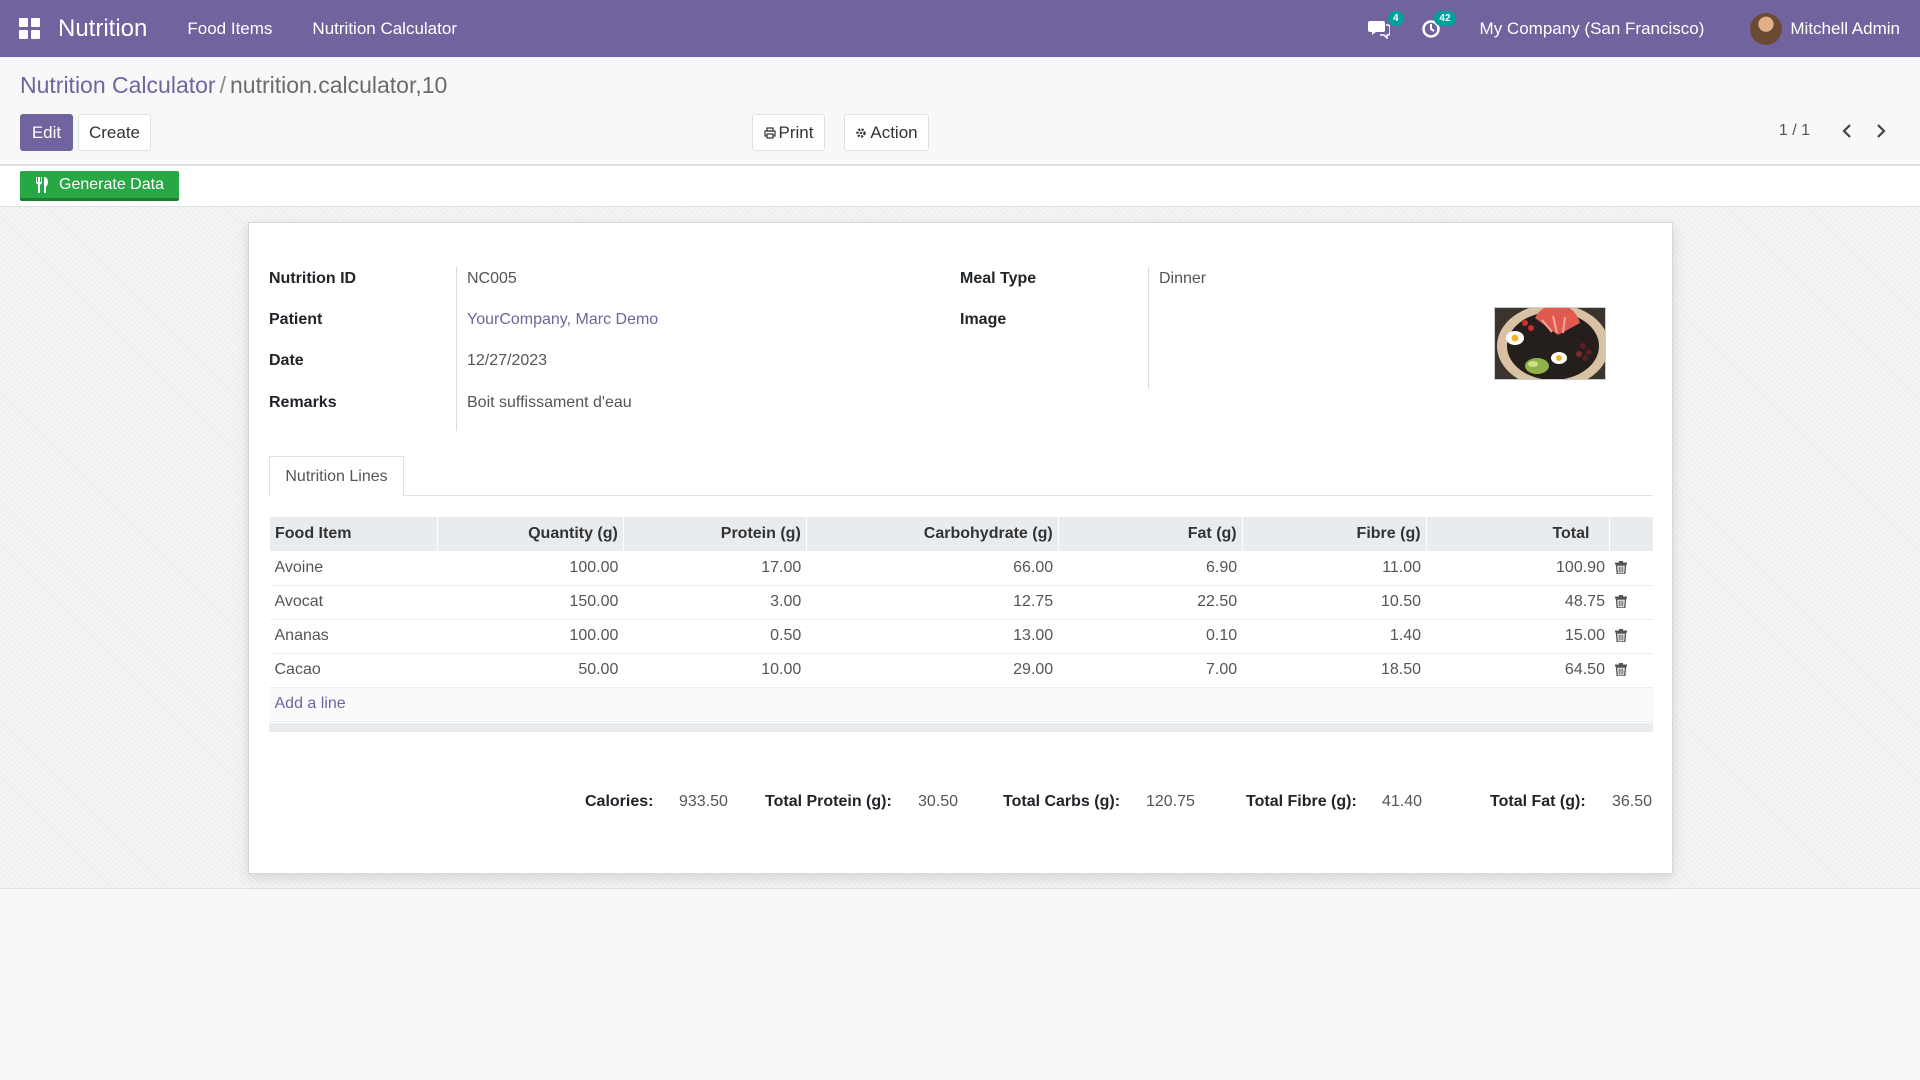  What do you see at coordinates (1384, 27) in the screenshot?
I see `messages-icon: 4` at bounding box center [1384, 27].